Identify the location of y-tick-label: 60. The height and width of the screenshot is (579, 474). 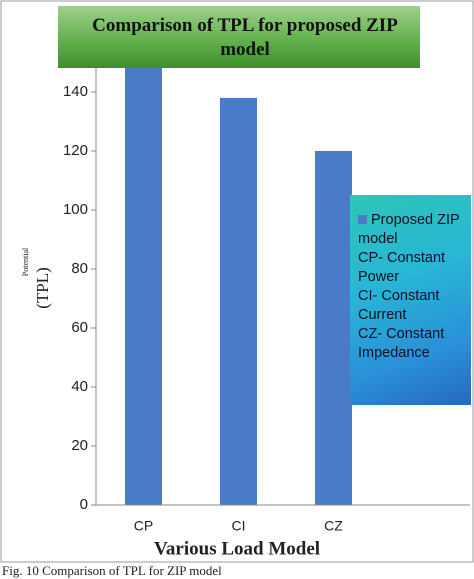
(79, 327).